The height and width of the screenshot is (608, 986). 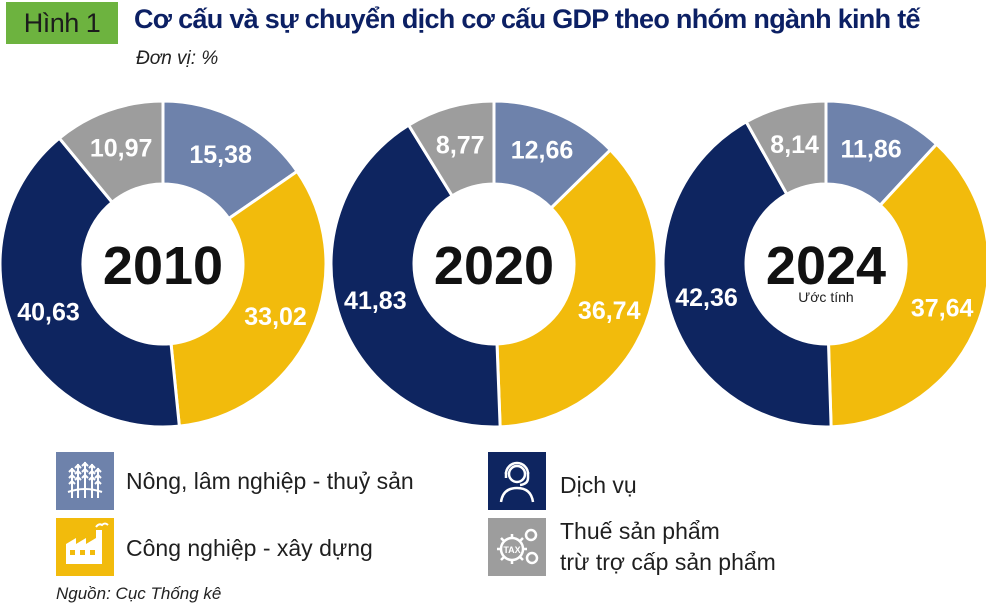 I want to click on donut-center-year-2010: 2010, so click(x=163, y=266).